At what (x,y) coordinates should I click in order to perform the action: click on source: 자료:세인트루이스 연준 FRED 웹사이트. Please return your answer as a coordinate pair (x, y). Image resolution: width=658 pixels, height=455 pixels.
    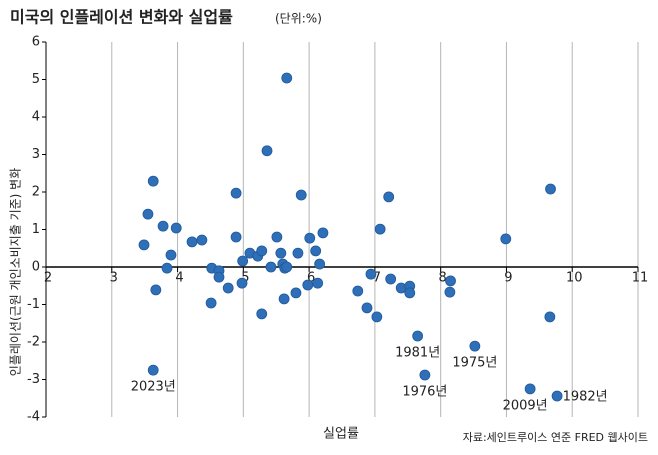
    Looking at the image, I should click on (555, 437).